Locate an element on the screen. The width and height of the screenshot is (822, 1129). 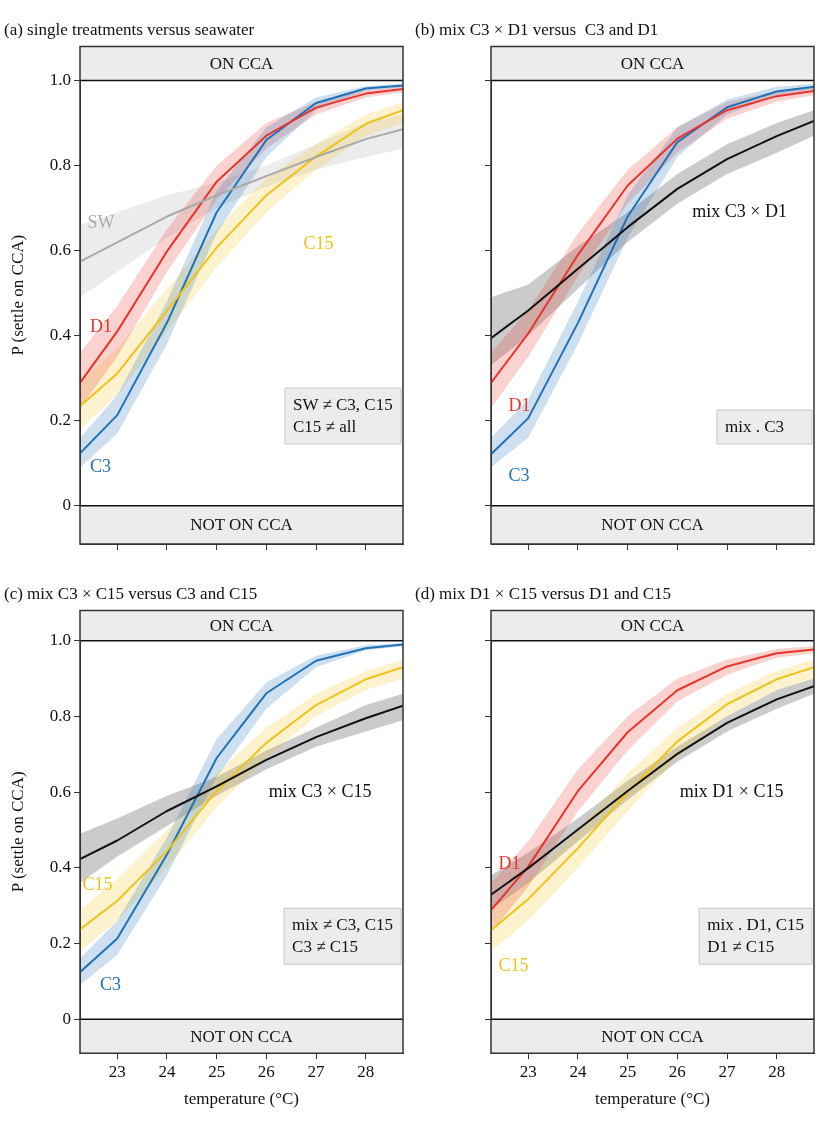
series-label: SW is located at coordinates (101, 221).